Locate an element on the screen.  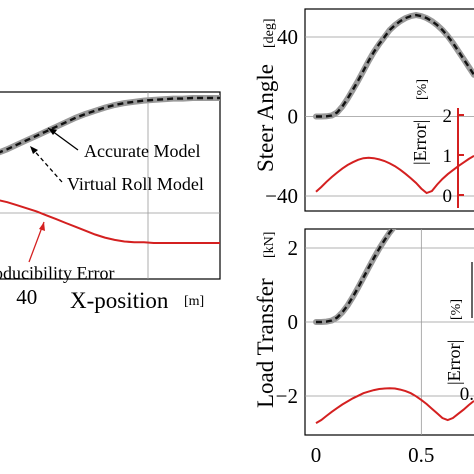
right-bottom-series-group is located at coordinates (393, 326).